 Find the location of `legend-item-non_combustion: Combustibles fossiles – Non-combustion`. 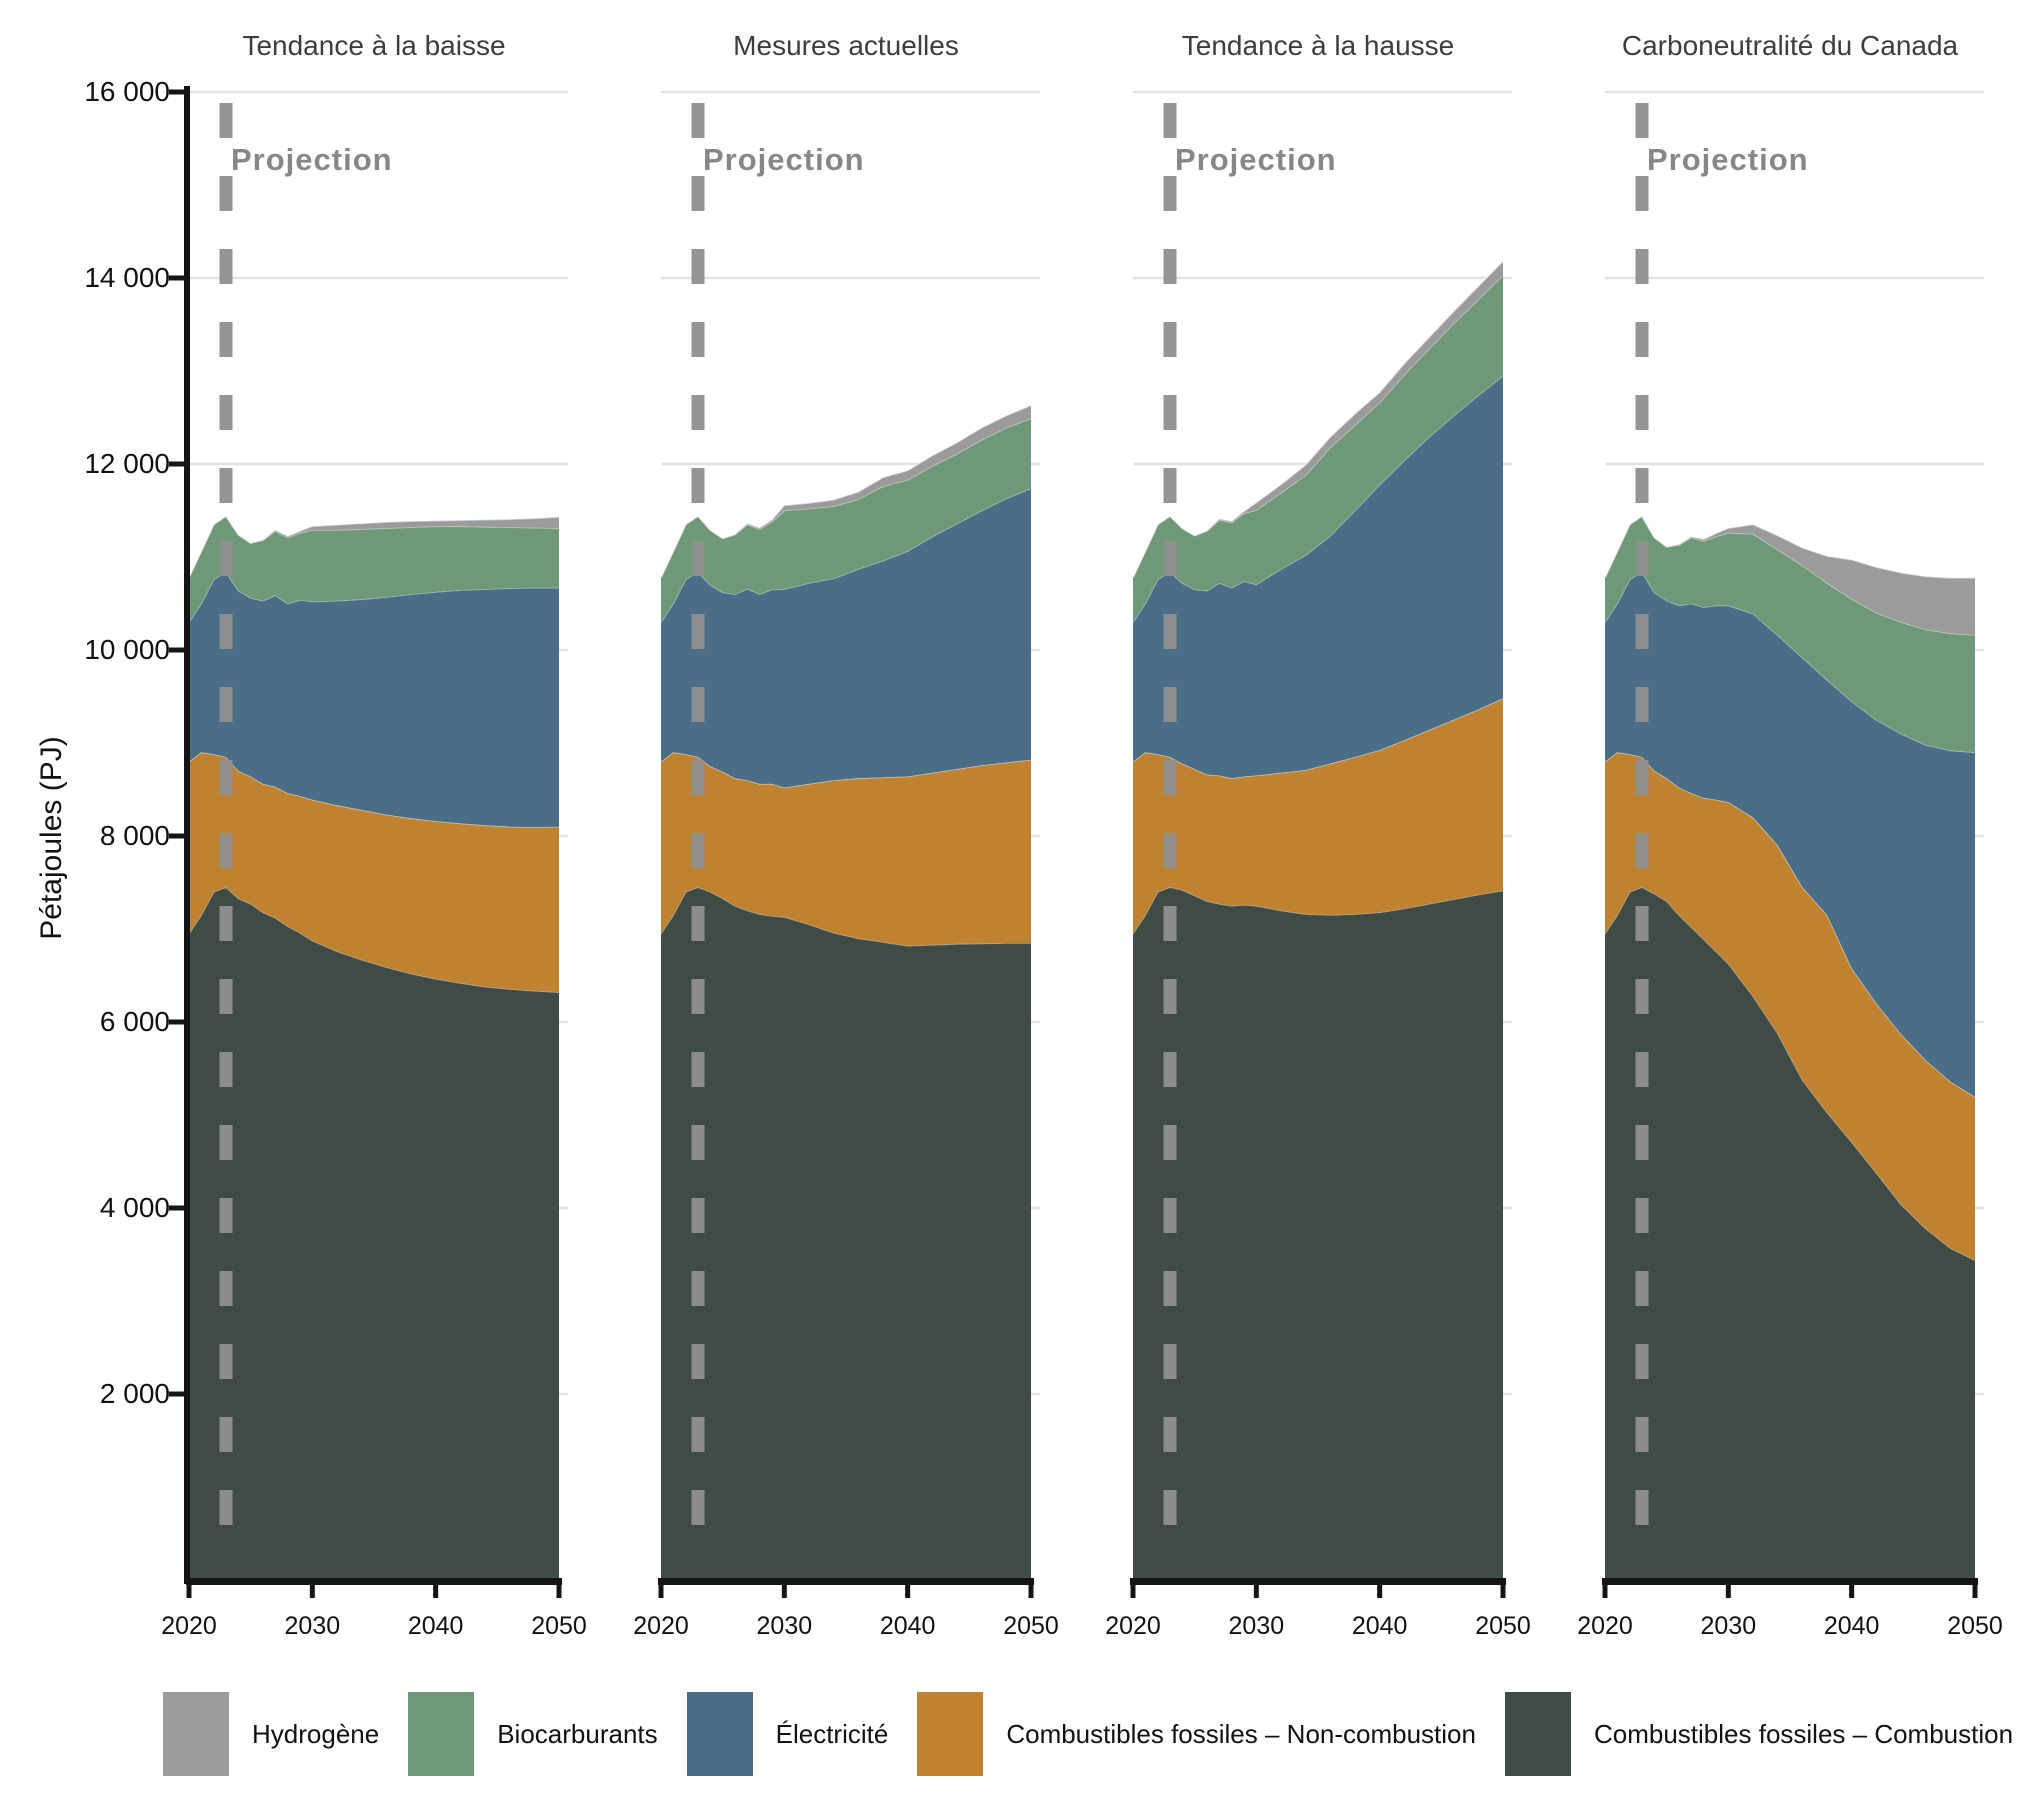

legend-item-non_combustion: Combustibles fossiles – Non-combustion is located at coordinates (1196, 1734).